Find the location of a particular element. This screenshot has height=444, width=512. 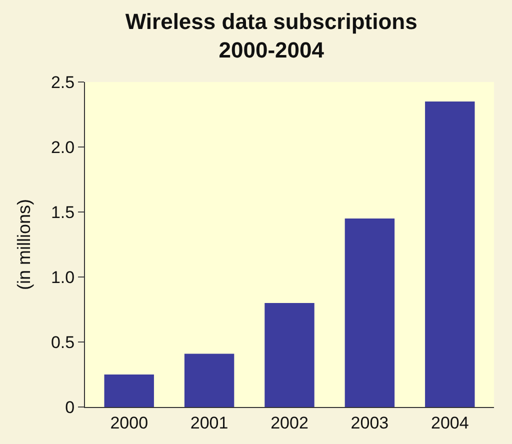

x-tick-label: 2000 is located at coordinates (129, 422).